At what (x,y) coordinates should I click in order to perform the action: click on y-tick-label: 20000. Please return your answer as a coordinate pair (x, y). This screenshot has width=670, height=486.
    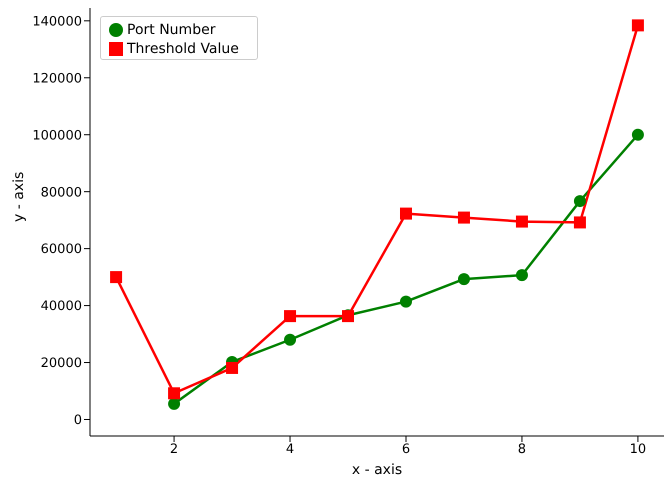
    Looking at the image, I should click on (61, 364).